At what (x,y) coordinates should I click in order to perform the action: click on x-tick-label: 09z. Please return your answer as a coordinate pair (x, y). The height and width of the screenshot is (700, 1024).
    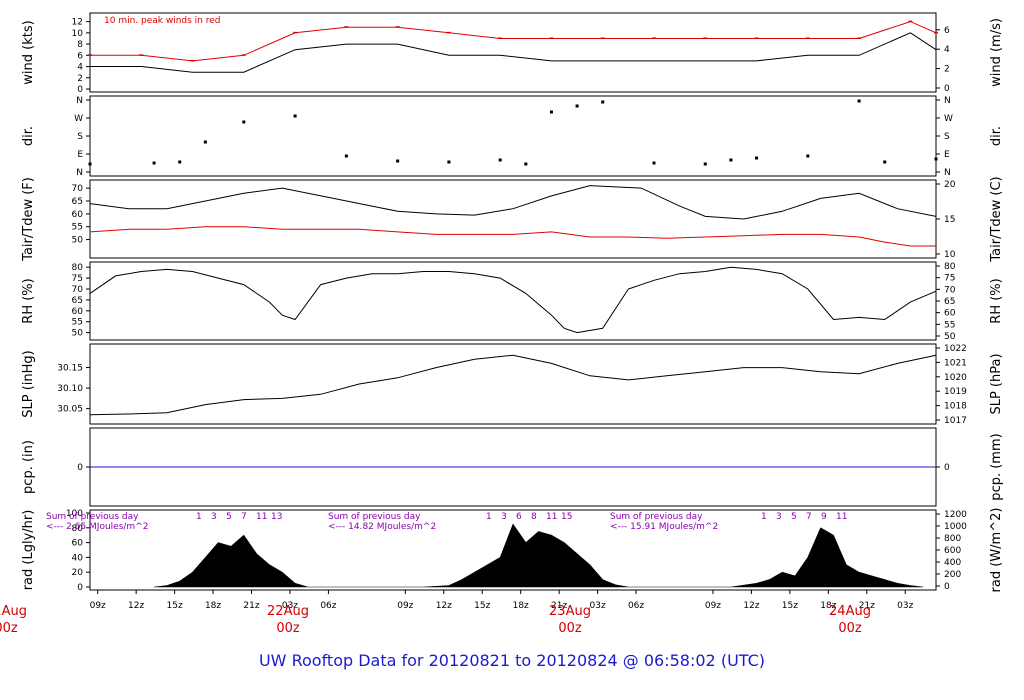
    Looking at the image, I should click on (98, 606).